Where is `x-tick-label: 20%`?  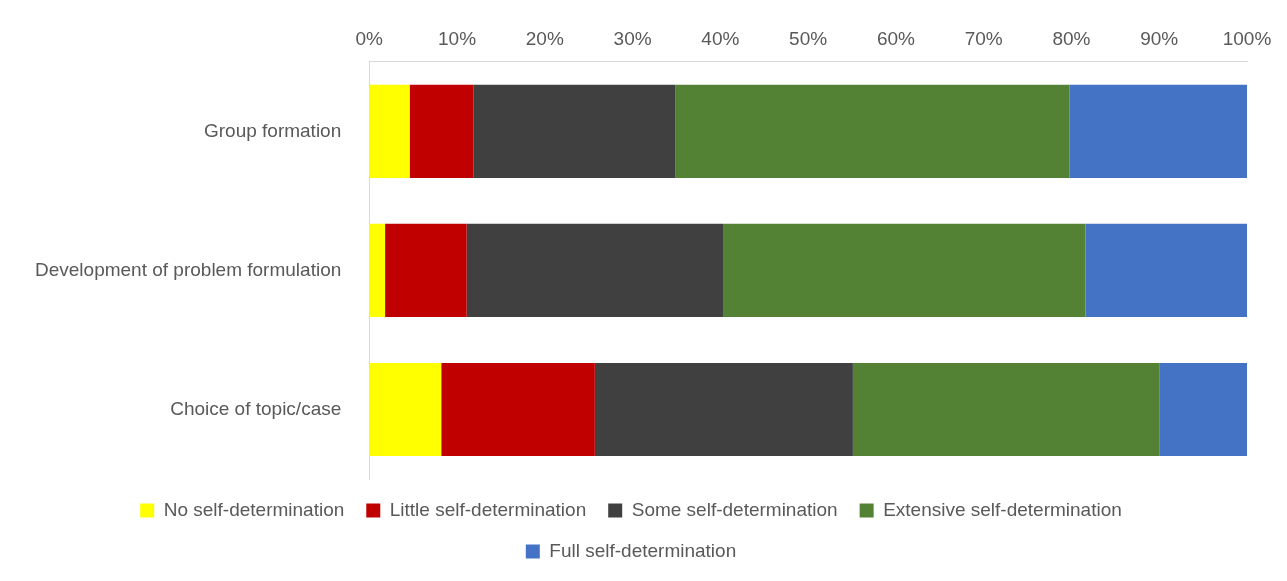
x-tick-label: 20% is located at coordinates (544, 38).